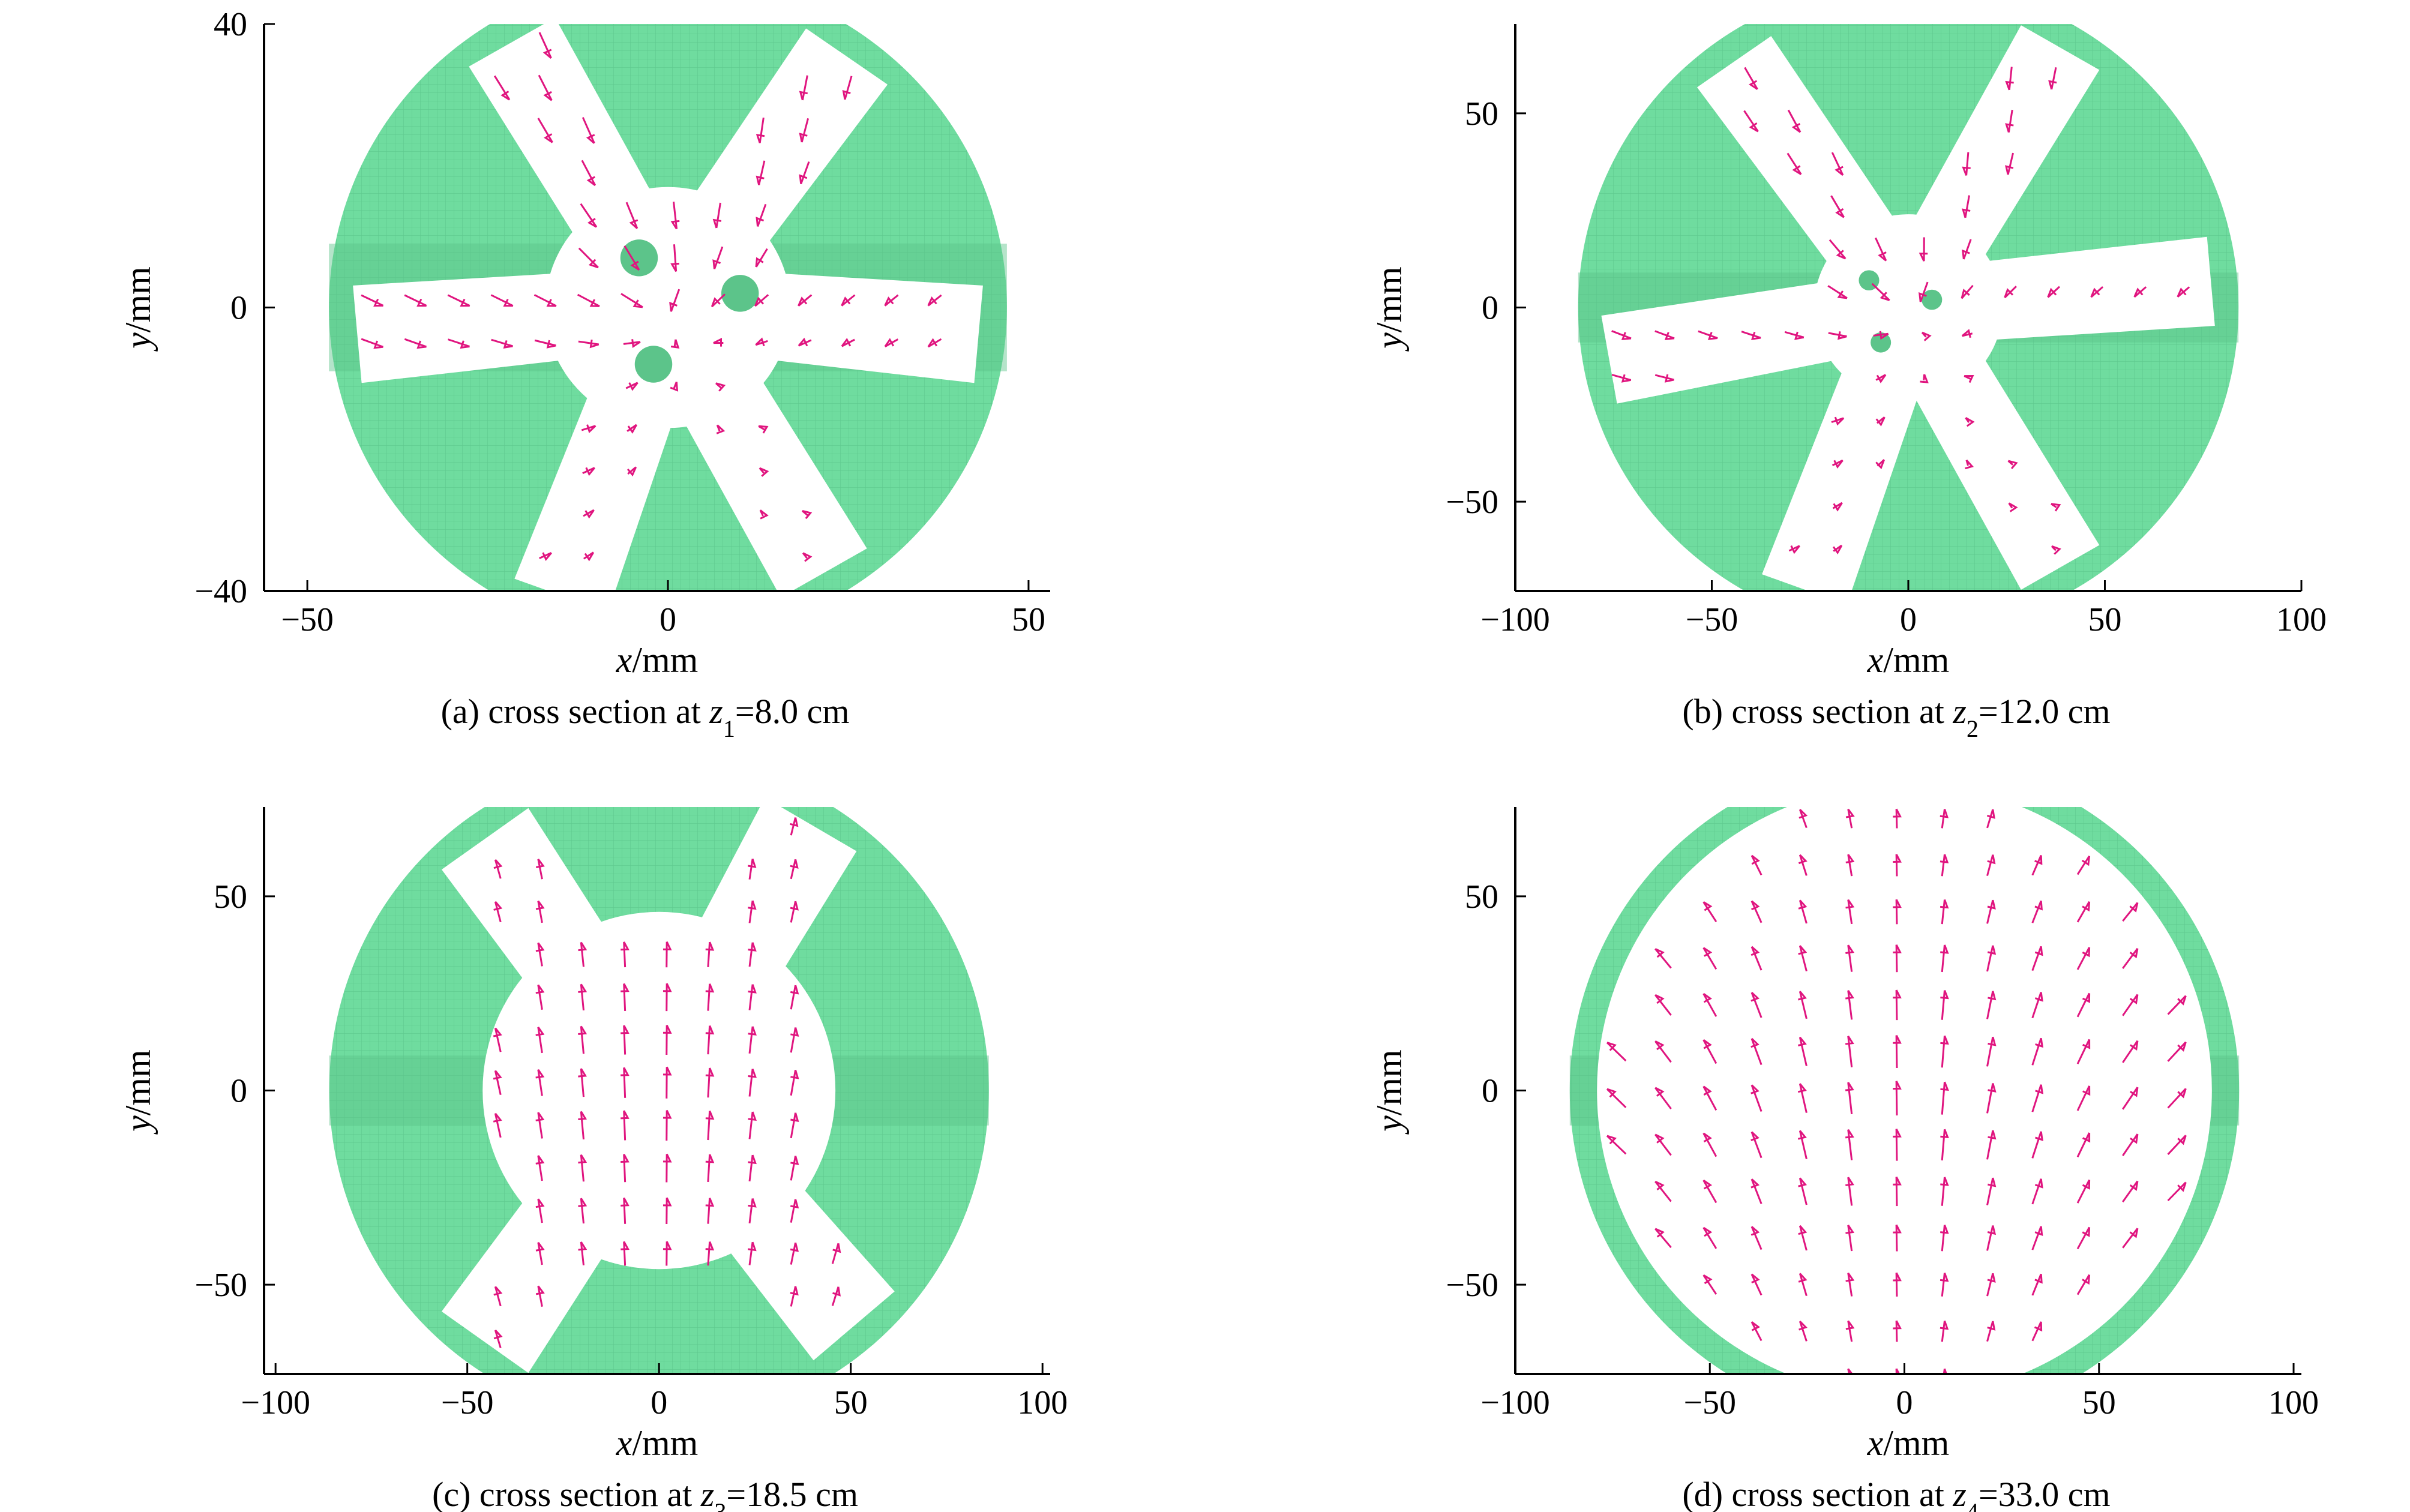  I want to click on fluid-region, so click(1905, 1090).